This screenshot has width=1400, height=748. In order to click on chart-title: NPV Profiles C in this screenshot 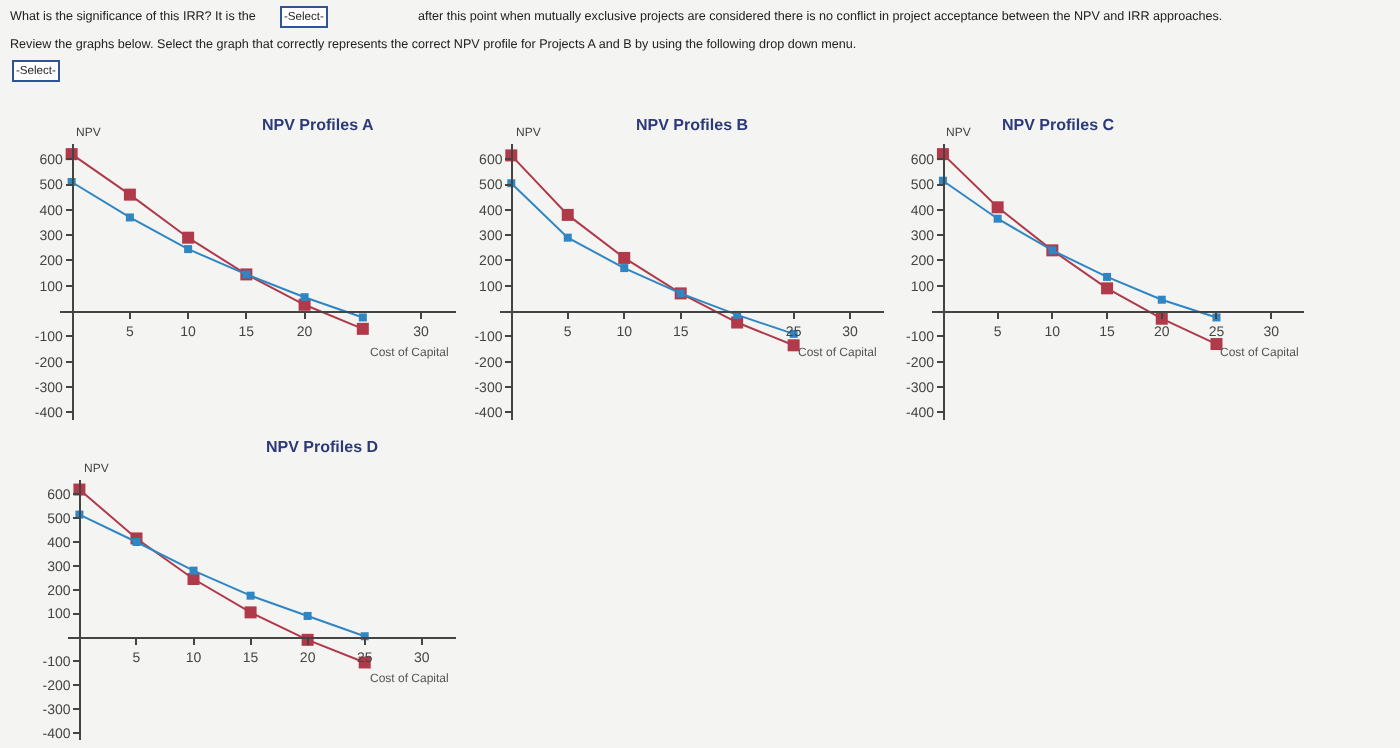, I will do `click(1058, 125)`.